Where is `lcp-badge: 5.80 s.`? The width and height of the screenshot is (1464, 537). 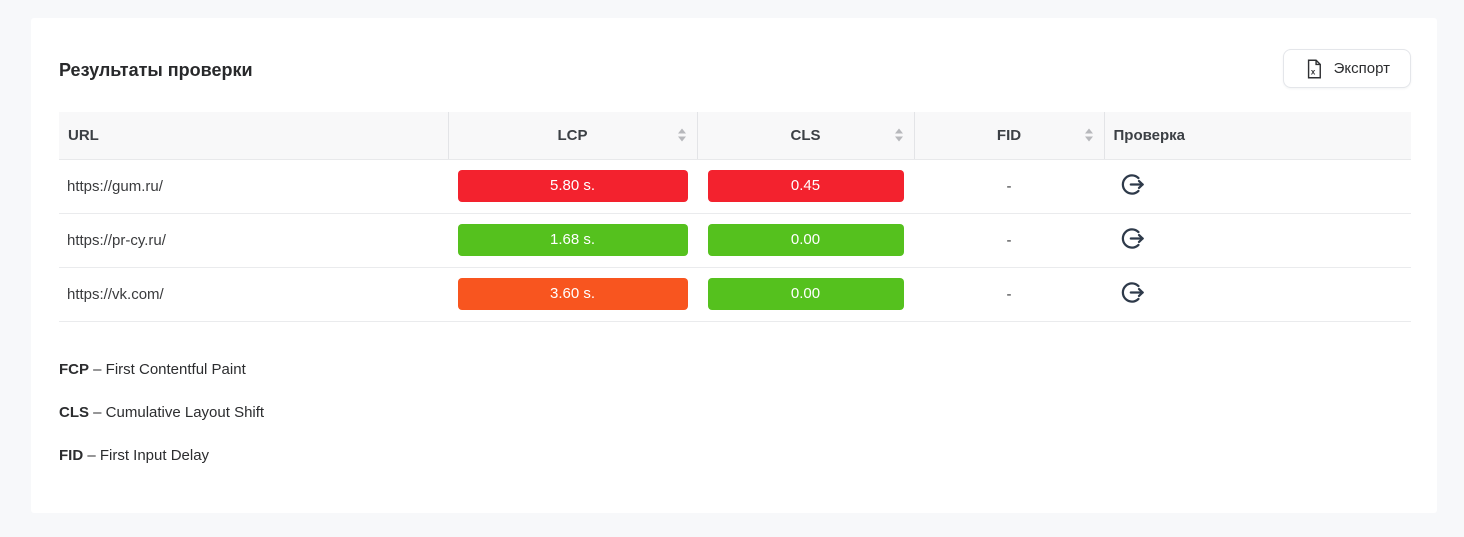
lcp-badge: 5.80 s. is located at coordinates (572, 186).